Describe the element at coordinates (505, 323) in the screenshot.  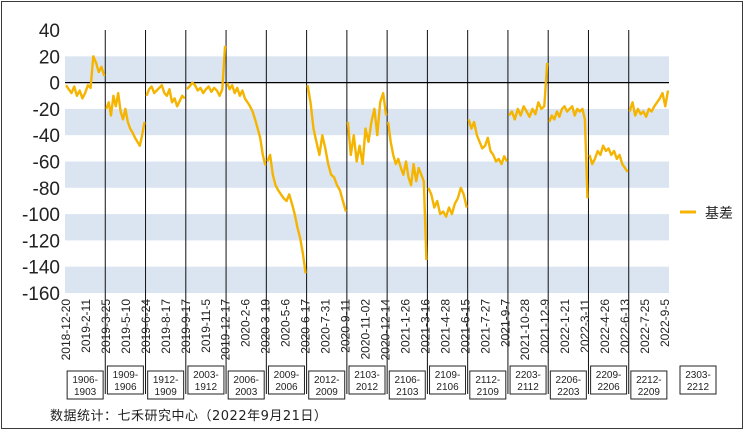
I see `x-tick-label: 2021-9-7` at that location.